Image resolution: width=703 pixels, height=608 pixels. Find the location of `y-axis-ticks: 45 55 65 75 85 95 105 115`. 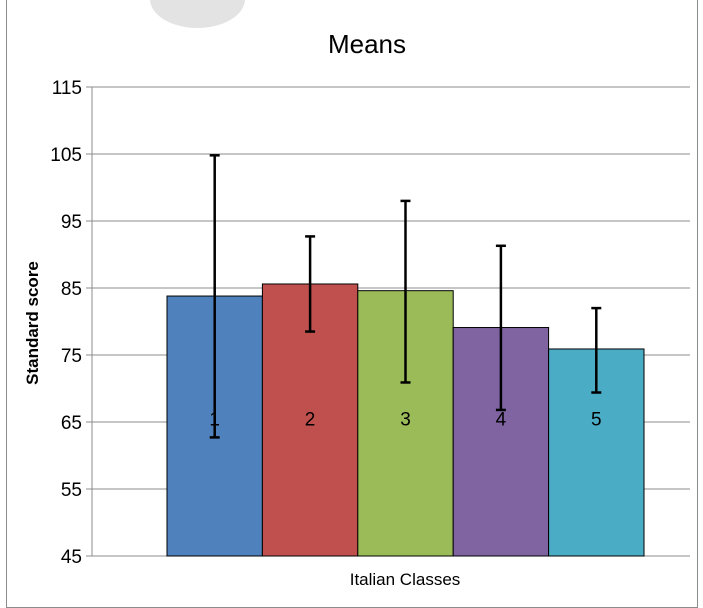

y-axis-ticks: 45 55 65 75 85 95 105 115 is located at coordinates (71, 323).